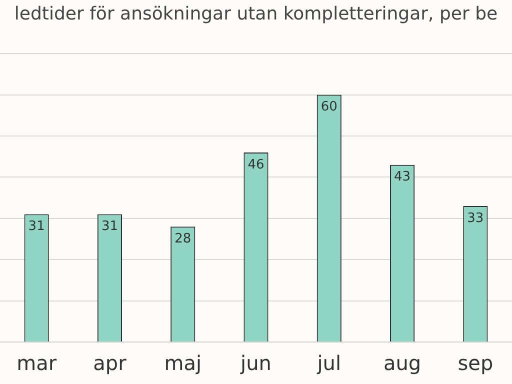 This screenshot has height=384, width=512. What do you see at coordinates (256, 164) in the screenshot?
I see `data-label: 46` at bounding box center [256, 164].